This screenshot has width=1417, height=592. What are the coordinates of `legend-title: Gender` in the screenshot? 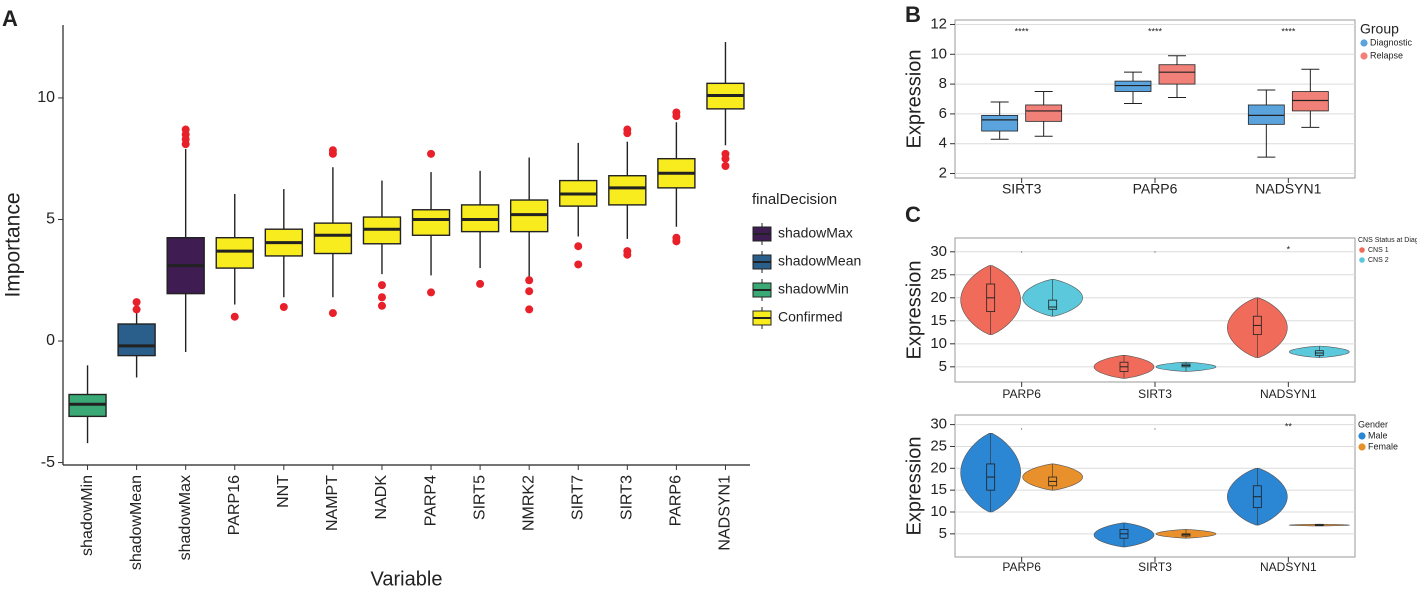 It's located at (1373, 424).